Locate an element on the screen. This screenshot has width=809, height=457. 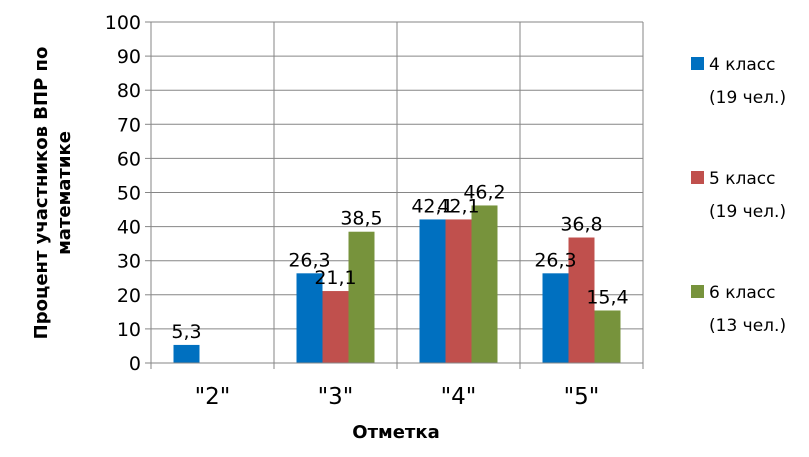
legend-label-4-class-line1: 4 класс is located at coordinates (742, 65).